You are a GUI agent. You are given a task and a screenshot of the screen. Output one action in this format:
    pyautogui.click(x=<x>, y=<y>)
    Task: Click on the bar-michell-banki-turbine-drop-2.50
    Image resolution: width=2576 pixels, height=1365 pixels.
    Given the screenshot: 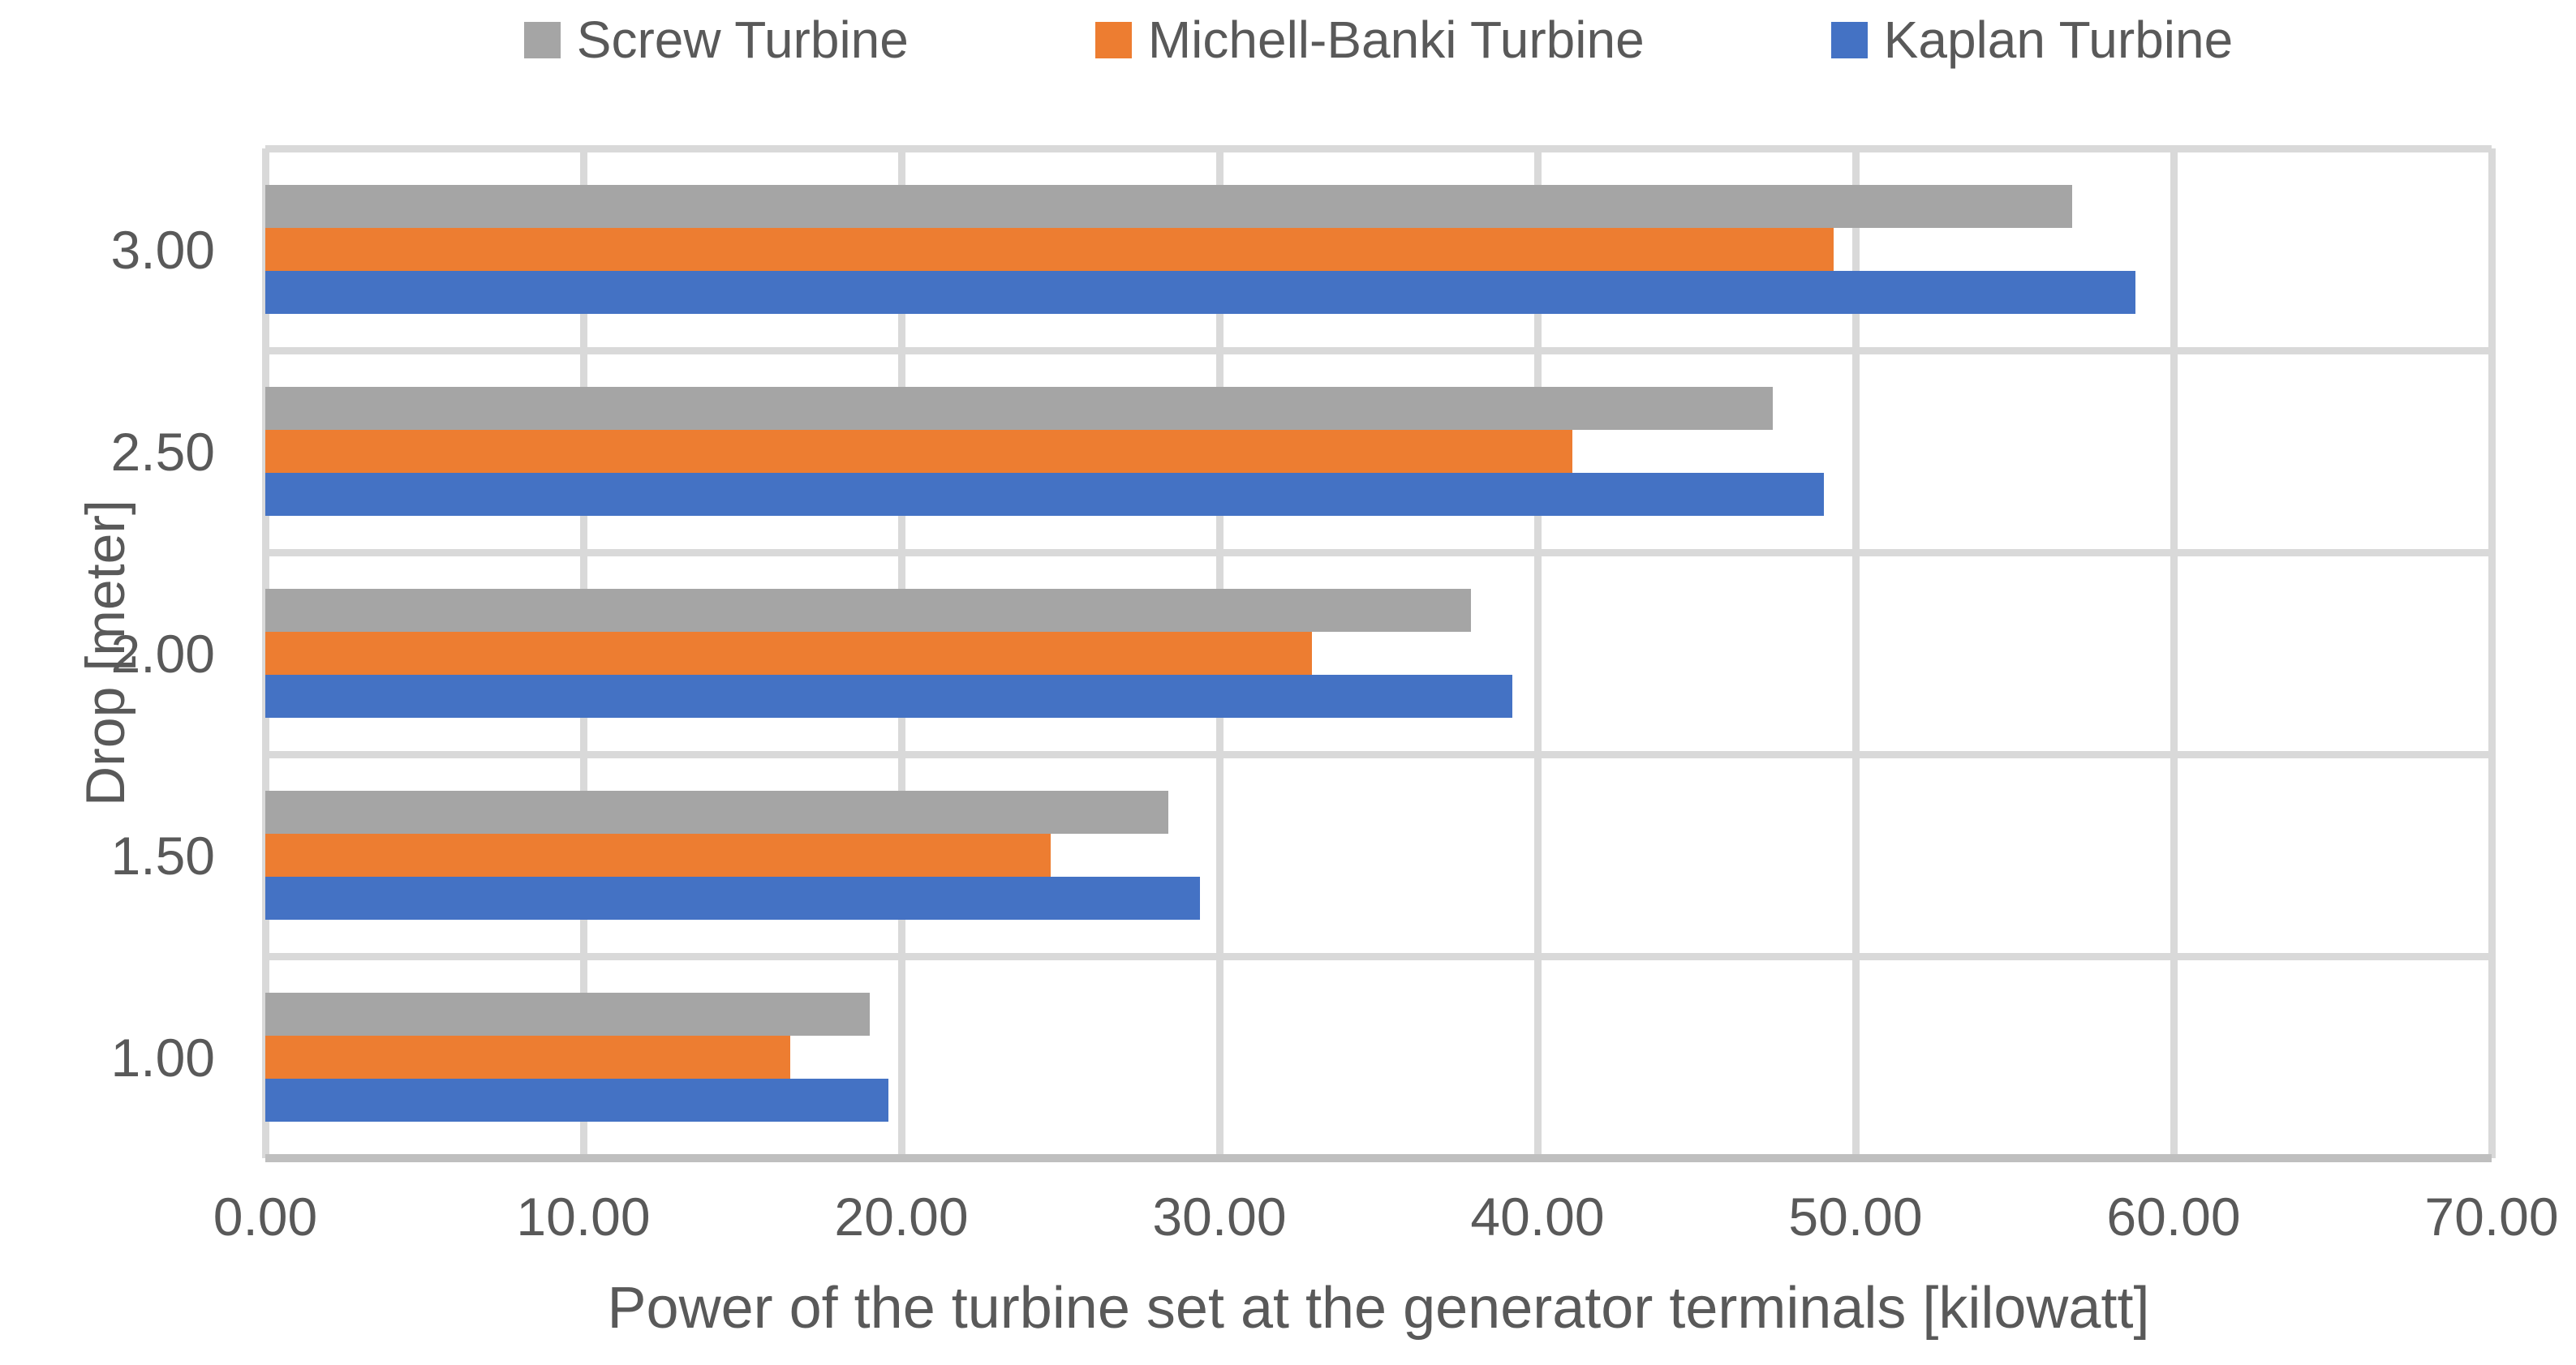 What is the action you would take?
    pyautogui.click(x=919, y=451)
    